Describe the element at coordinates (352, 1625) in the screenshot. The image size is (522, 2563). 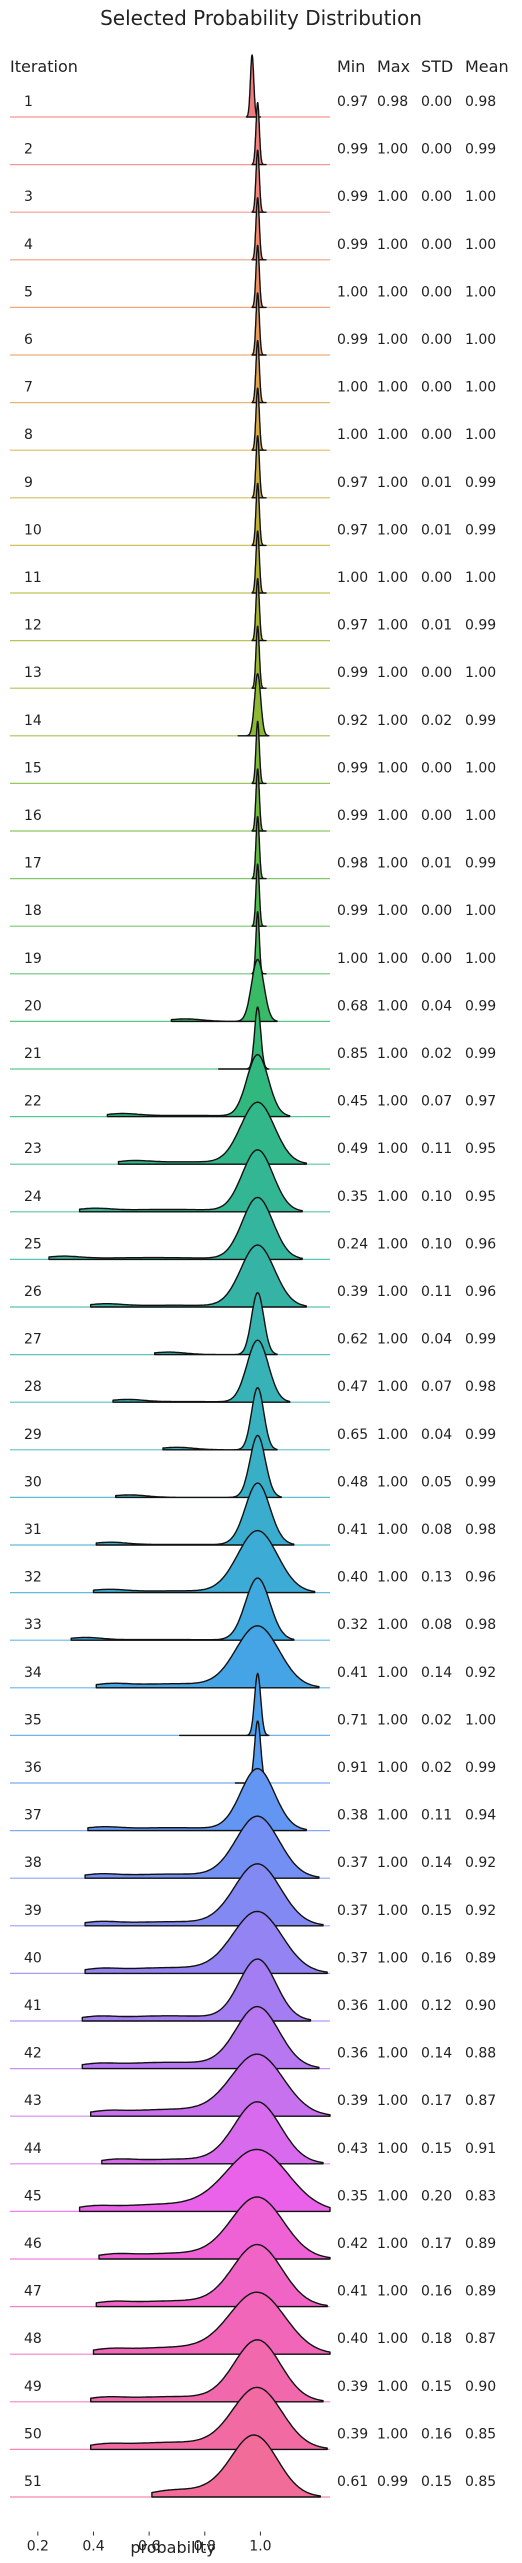
I see `min-value: 0.32` at that location.